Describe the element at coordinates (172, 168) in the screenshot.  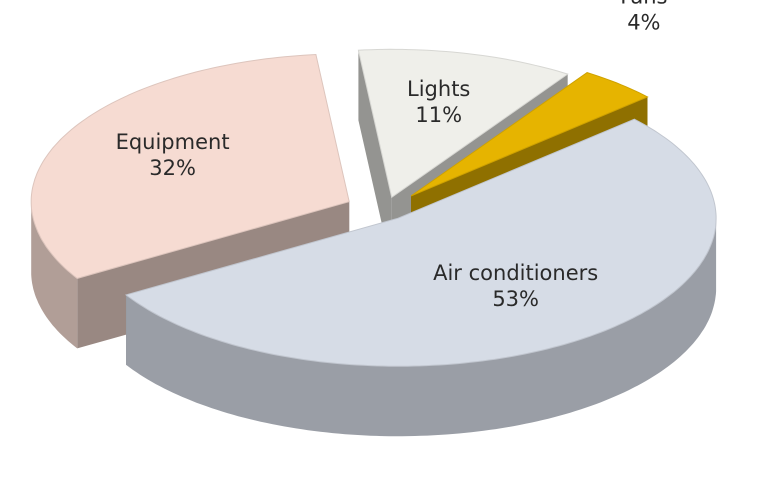
I see `value-label: 32%` at that location.